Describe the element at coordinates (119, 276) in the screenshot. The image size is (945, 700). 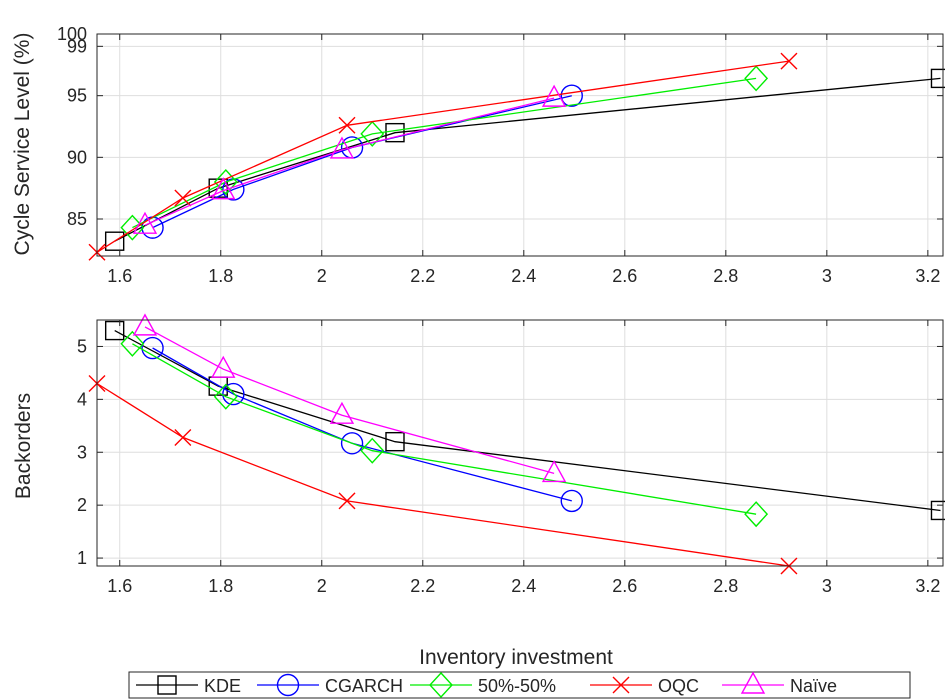
I see `csl-x-tick-label-0: 1.6` at that location.